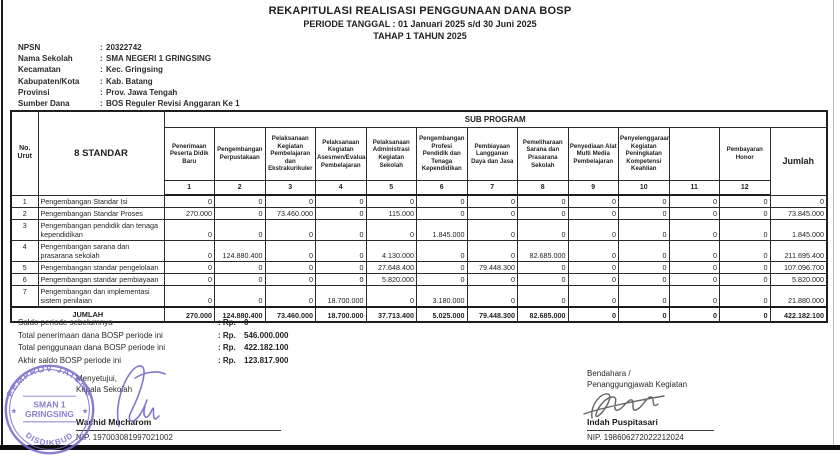 This screenshot has height=457, width=840. Describe the element at coordinates (49, 81) in the screenshot. I see `info-label: Kabupaten/Kota` at that location.